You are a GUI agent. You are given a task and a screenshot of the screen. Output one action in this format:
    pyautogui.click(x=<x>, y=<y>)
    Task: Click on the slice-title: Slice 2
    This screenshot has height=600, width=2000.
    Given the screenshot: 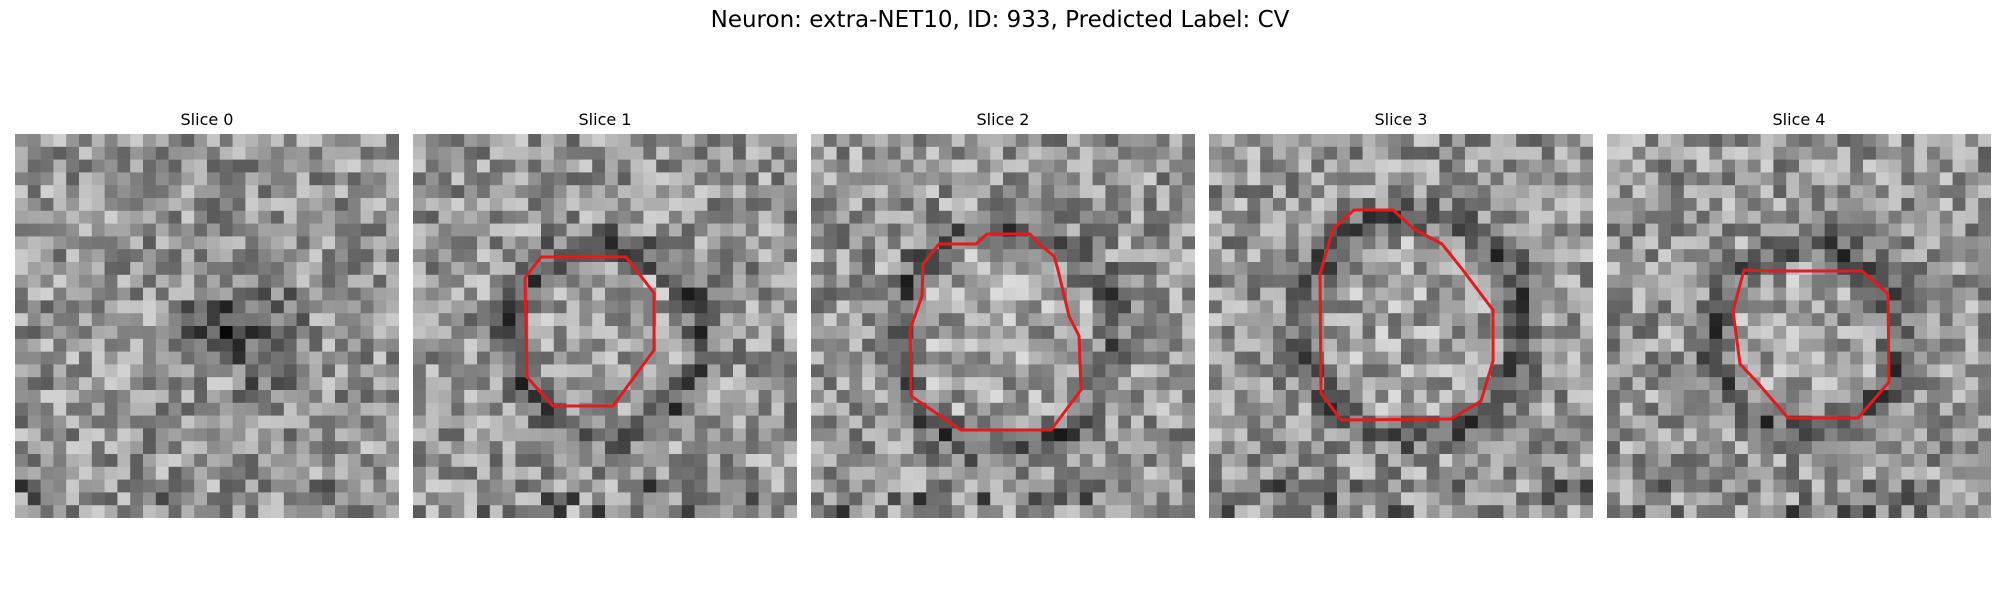 What is the action you would take?
    pyautogui.click(x=1003, y=119)
    